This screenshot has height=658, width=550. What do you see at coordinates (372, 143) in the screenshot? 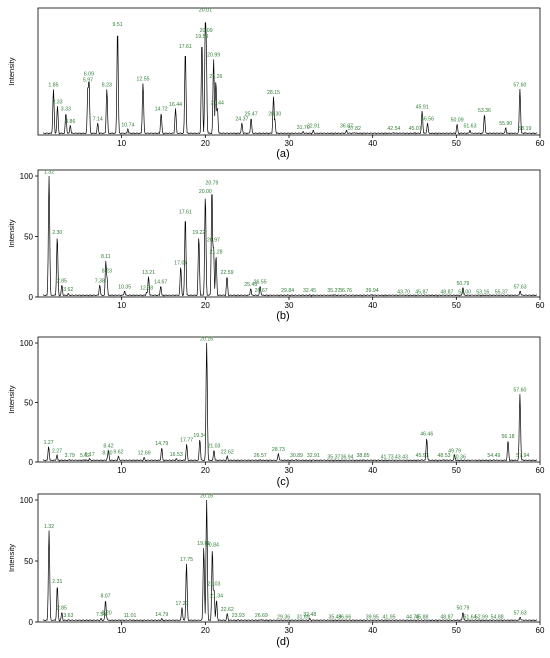
I see `x-tick-label: 40` at bounding box center [372, 143].